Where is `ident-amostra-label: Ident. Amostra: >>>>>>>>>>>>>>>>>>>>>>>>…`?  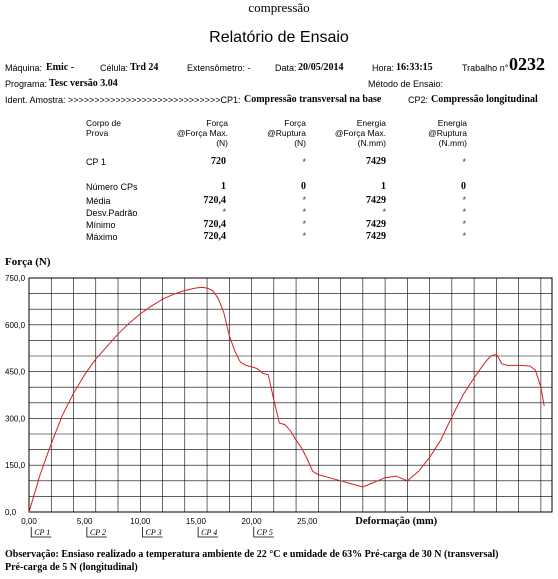 ident-amostra-label: Ident. Amostra: >>>>>>>>>>>>>>>>>>>>>>>>… is located at coordinates (123, 100).